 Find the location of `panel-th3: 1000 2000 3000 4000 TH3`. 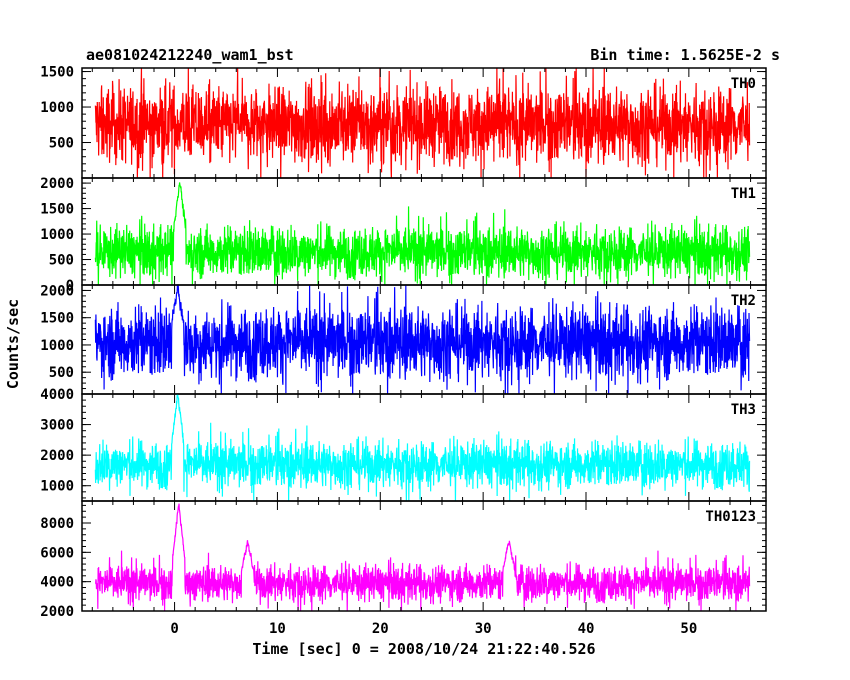

panel-th3: 1000 2000 3000 4000 TH3 is located at coordinates (403, 444).